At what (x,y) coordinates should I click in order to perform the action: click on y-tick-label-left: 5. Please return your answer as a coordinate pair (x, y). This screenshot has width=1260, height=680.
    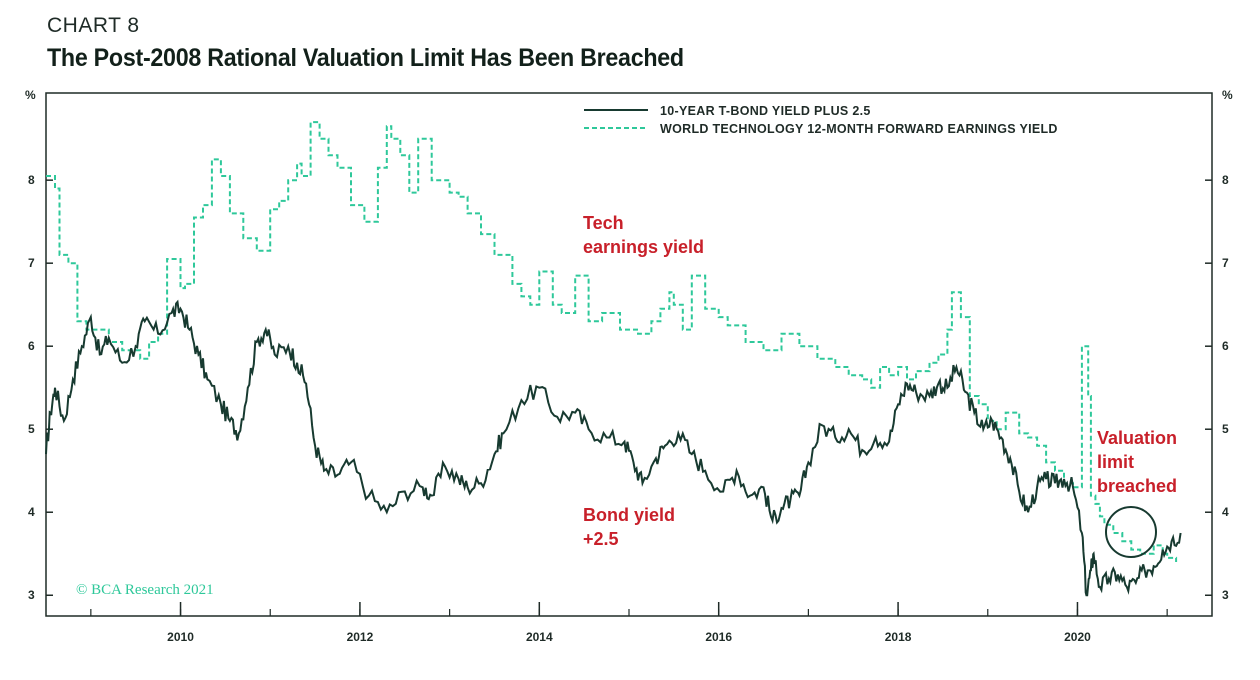
    Looking at the image, I should click on (31, 429).